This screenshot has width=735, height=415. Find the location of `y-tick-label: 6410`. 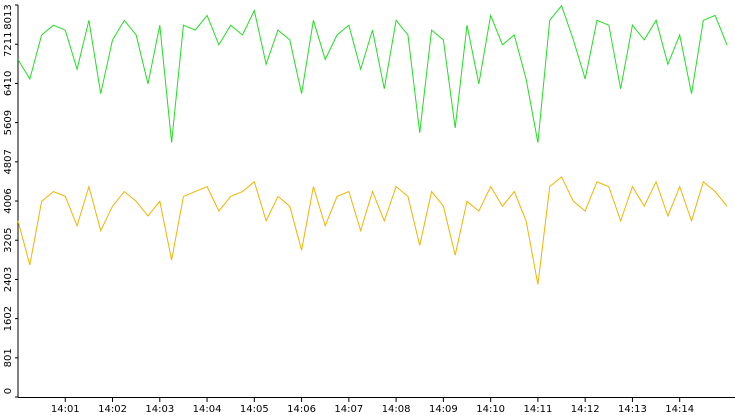

y-tick-label: 6410 is located at coordinates (8, 83).